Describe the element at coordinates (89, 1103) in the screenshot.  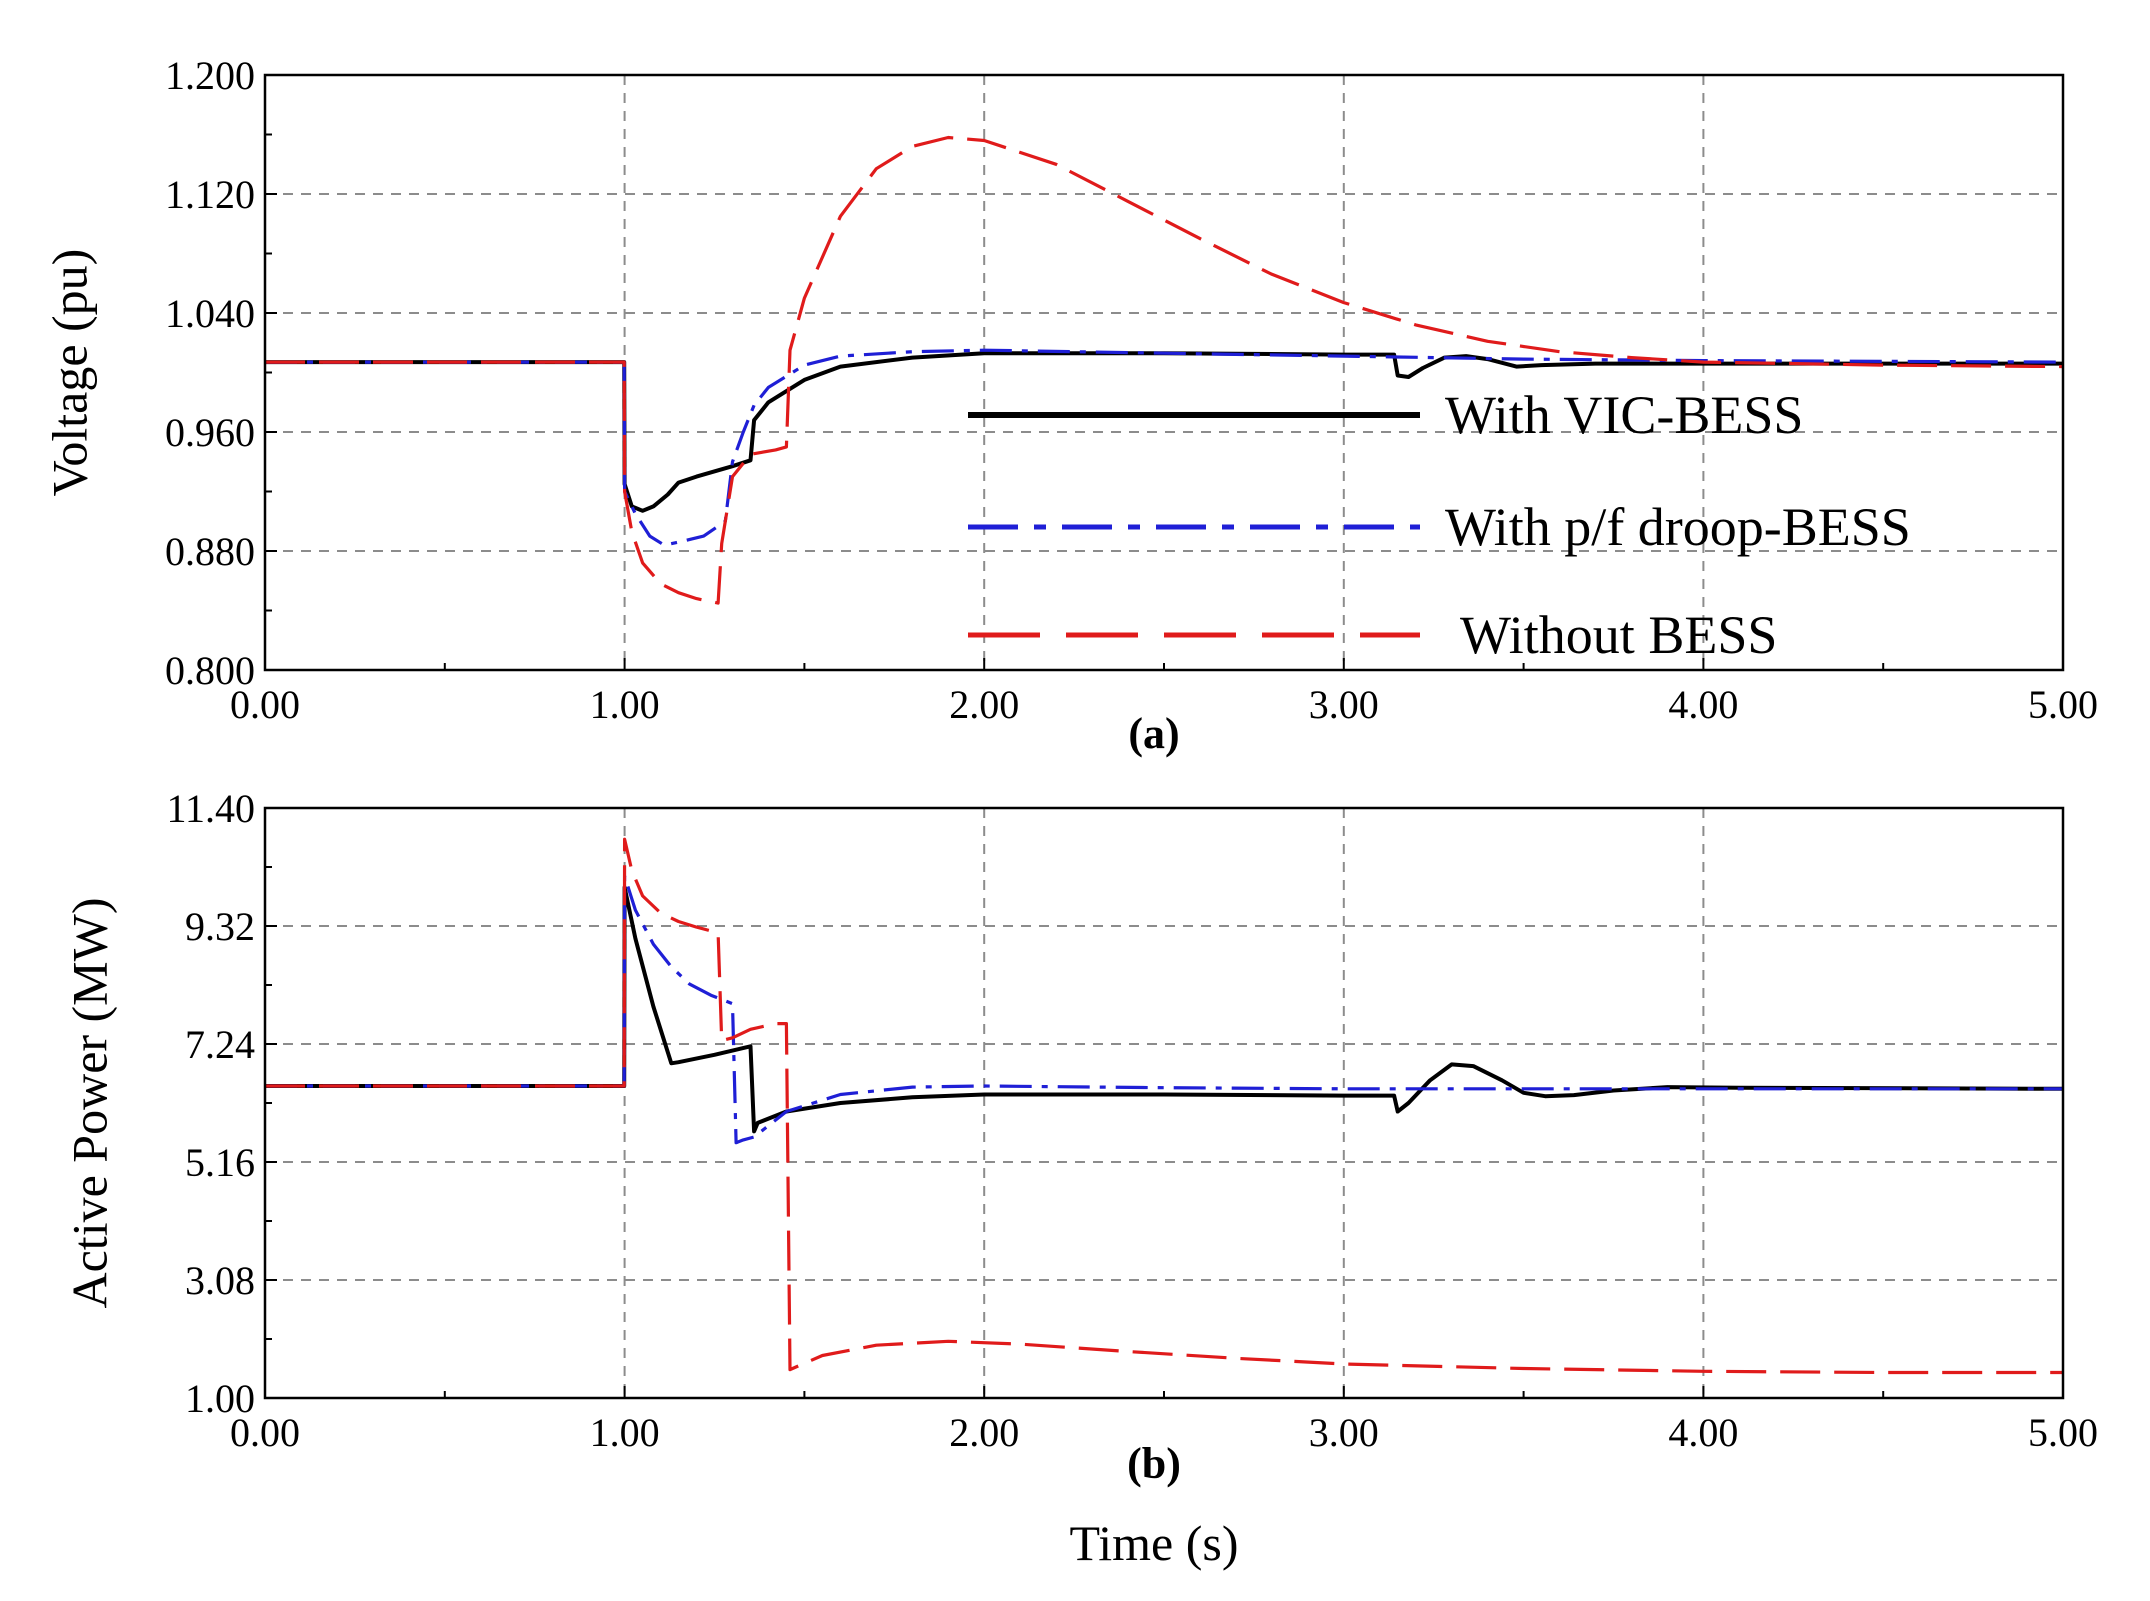
I see `y-axis-label: Active Power (MW)` at that location.